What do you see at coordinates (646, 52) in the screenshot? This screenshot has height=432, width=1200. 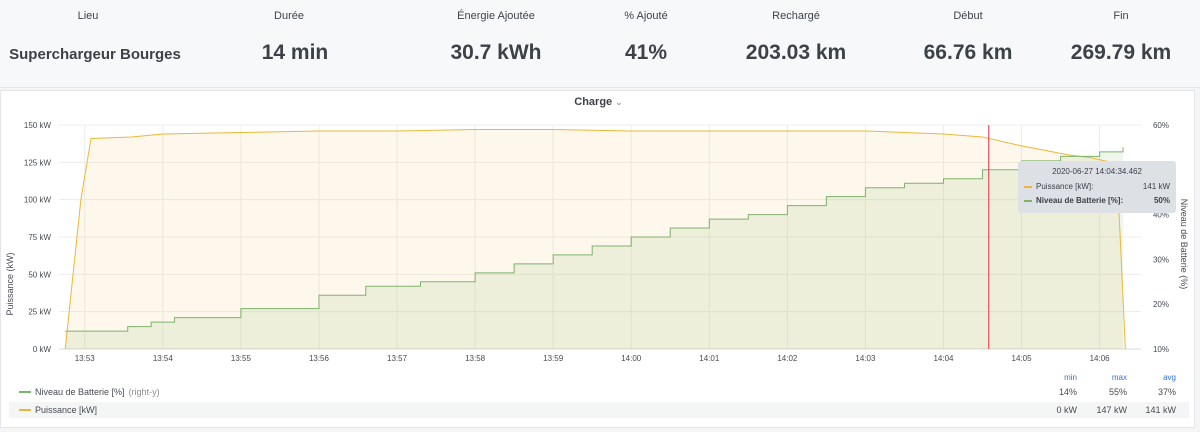 I see `stat-value-pct-ajoute: 41%` at bounding box center [646, 52].